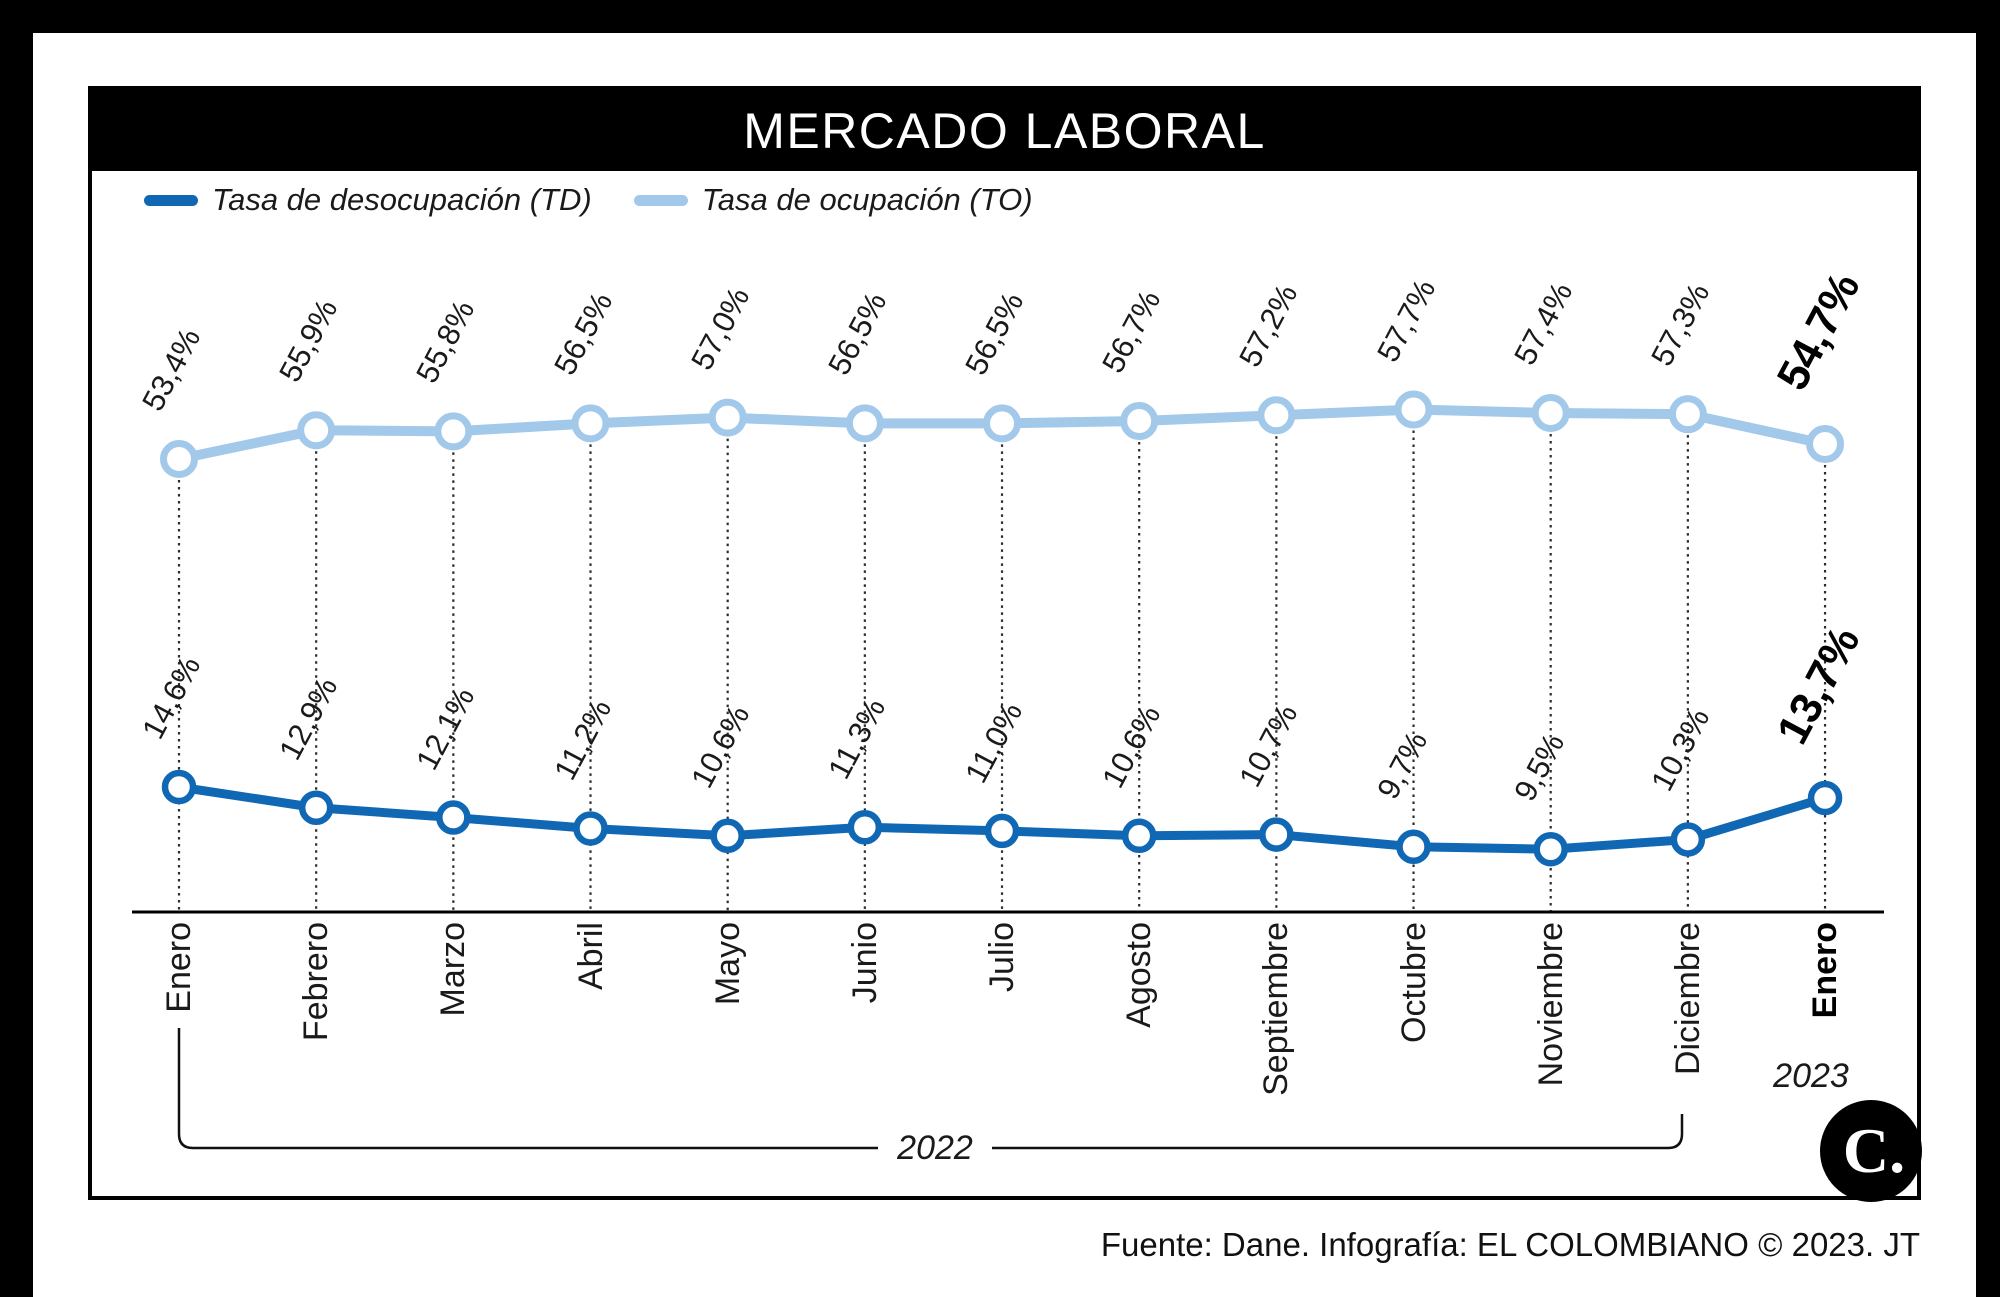  I want to click on x-axis-label: Julio, so click(1002, 957).